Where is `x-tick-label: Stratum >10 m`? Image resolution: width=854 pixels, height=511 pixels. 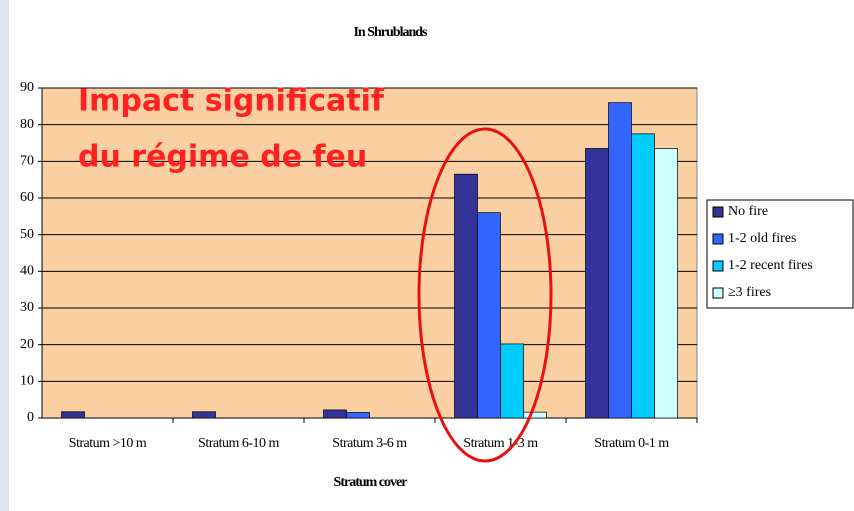
x-tick-label: Stratum >10 m is located at coordinates (108, 443).